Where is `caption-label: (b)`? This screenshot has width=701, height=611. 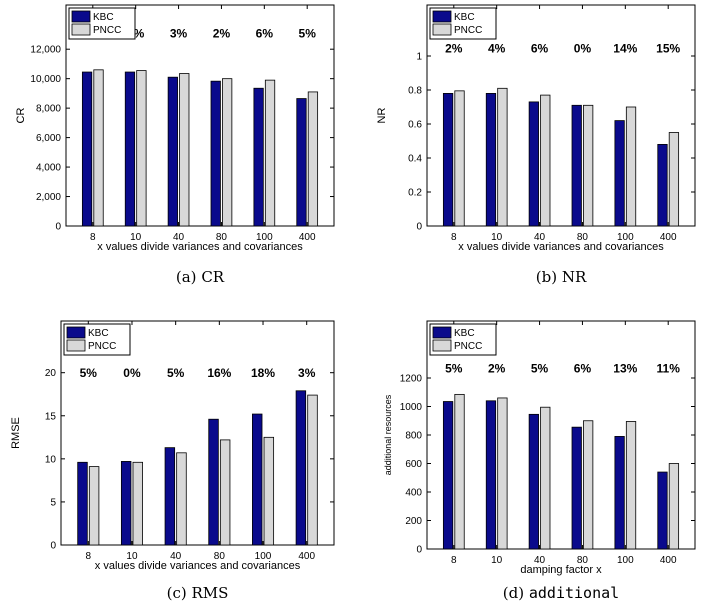
caption-label: (b) is located at coordinates (549, 277).